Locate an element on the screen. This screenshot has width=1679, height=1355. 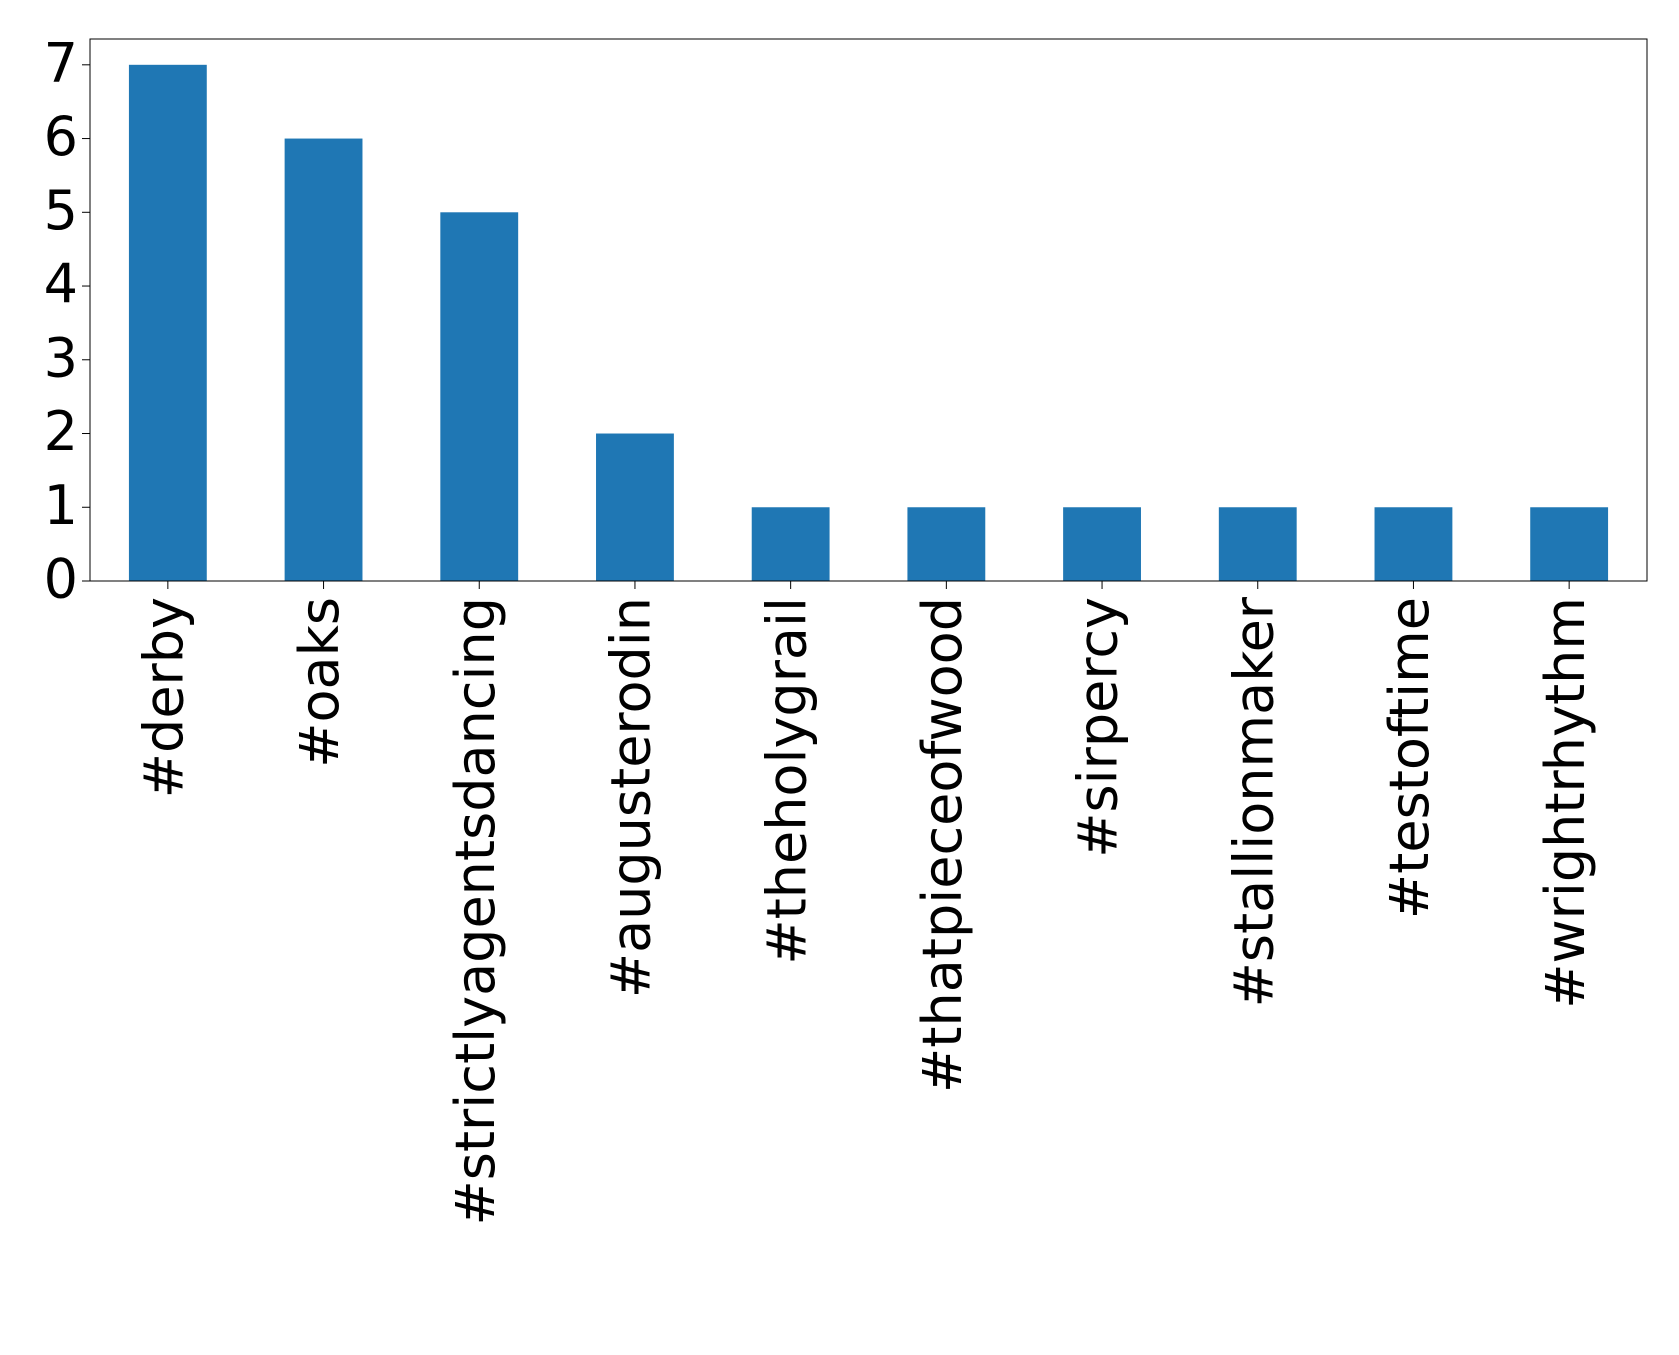
y-tick-label: 1 is located at coordinates (61, 505).